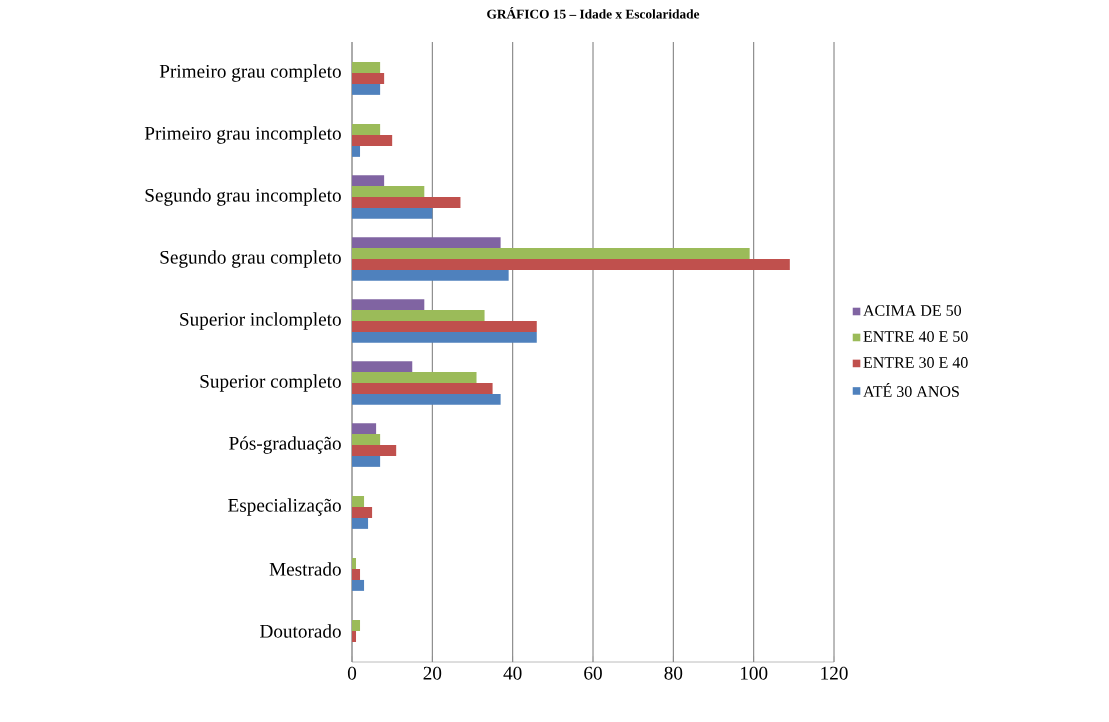  I want to click on legend-label: ENTRE 30 E 40, so click(915, 362).